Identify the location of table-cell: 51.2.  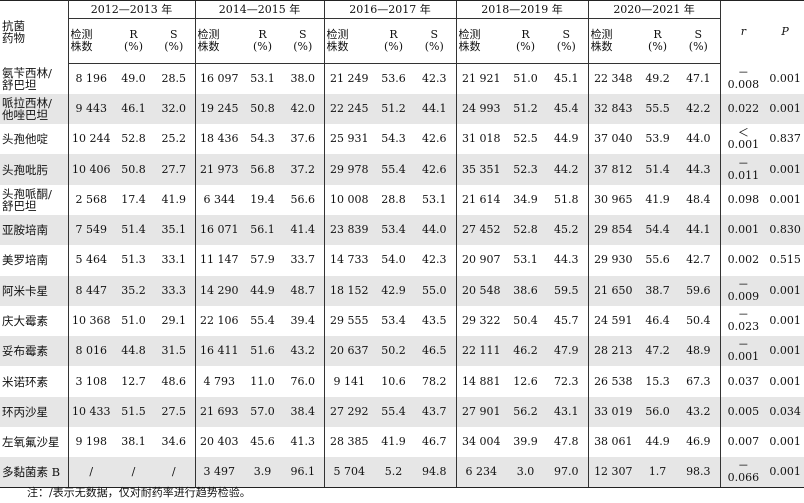
(394, 109).